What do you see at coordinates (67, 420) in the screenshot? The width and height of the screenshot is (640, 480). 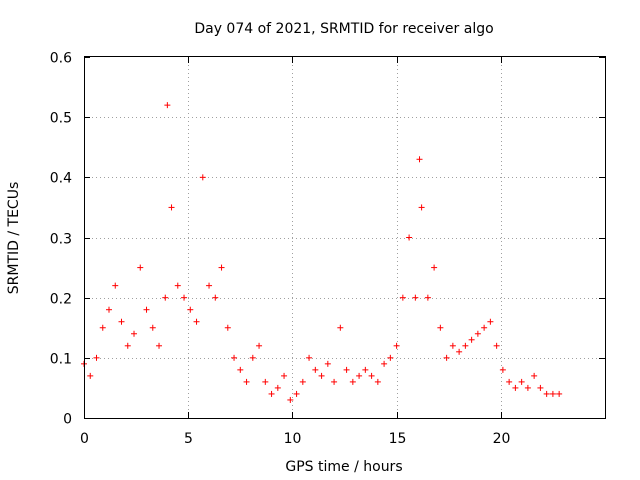 I see `y-tick-label: 0` at bounding box center [67, 420].